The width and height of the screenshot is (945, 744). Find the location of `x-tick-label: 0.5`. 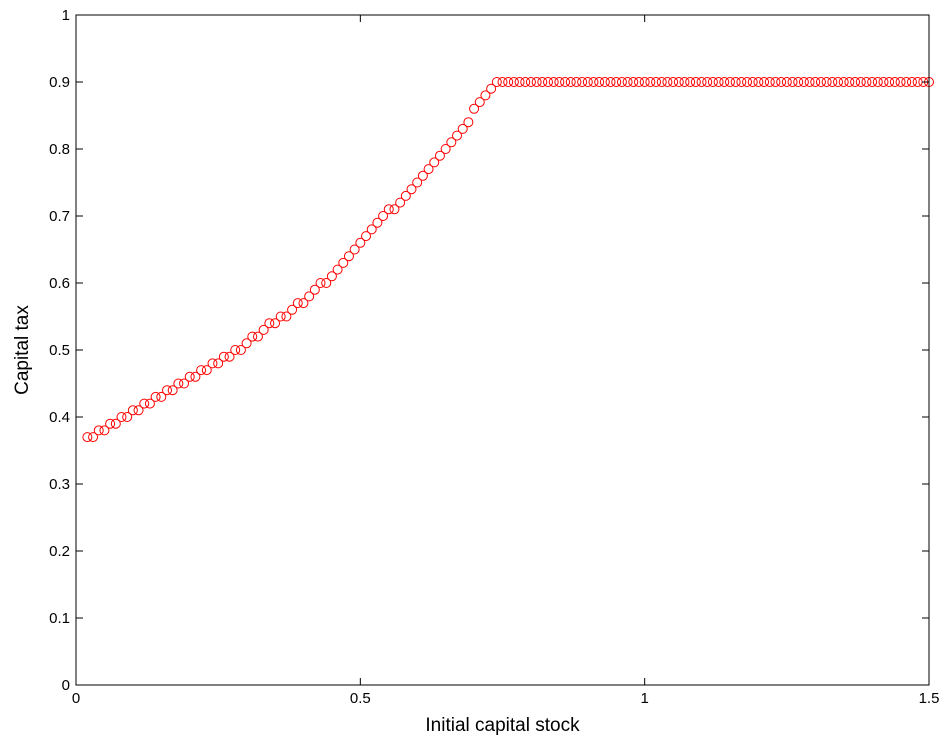

x-tick-label: 0.5 is located at coordinates (360, 698).